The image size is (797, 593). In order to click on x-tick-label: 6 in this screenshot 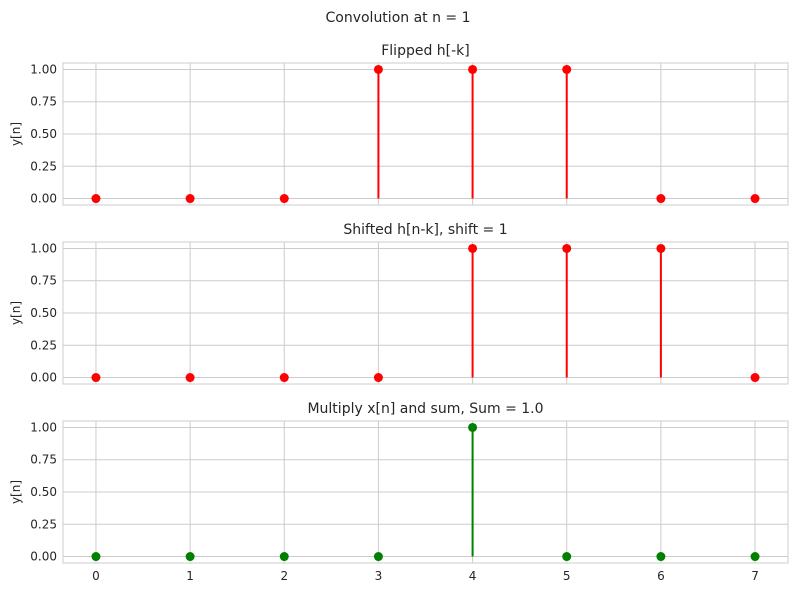, I will do `click(661, 576)`.